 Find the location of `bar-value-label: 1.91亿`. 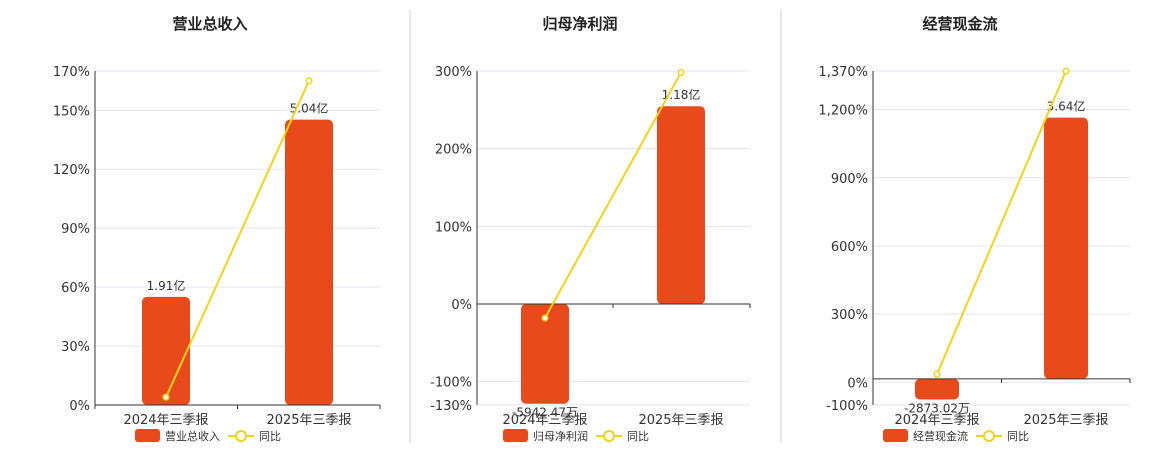

bar-value-label: 1.91亿 is located at coordinates (166, 285).